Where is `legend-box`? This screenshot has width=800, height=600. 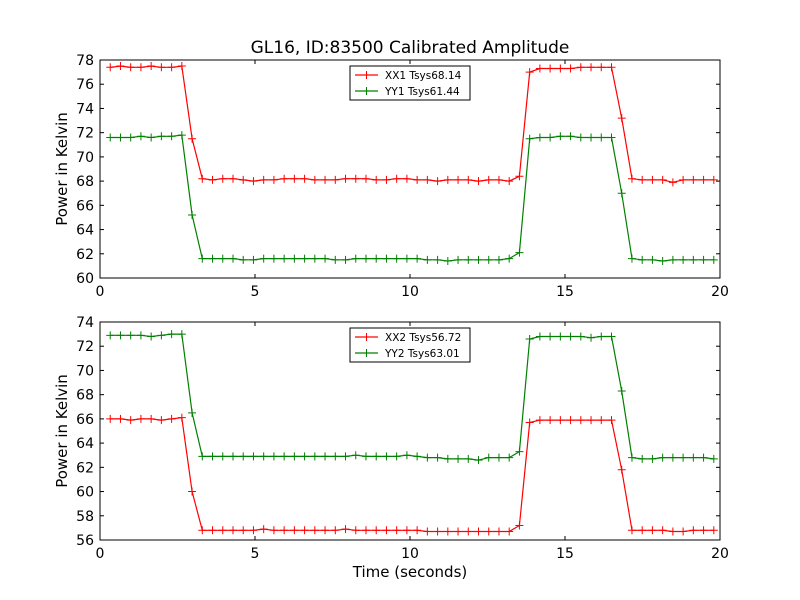
legend-box is located at coordinates (410, 345).